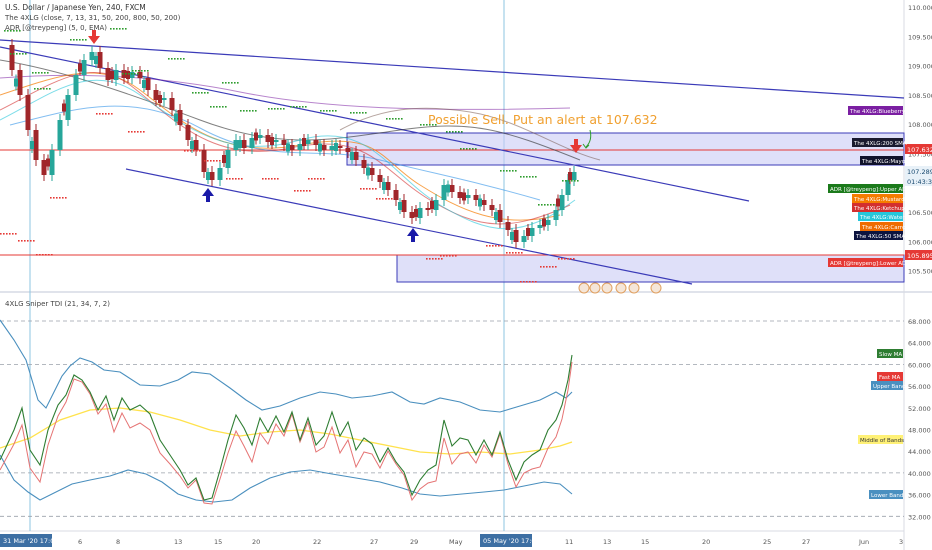 Image resolution: width=932 pixels, height=550 pixels. I want to click on upper-trend-line, so click(452, 69).